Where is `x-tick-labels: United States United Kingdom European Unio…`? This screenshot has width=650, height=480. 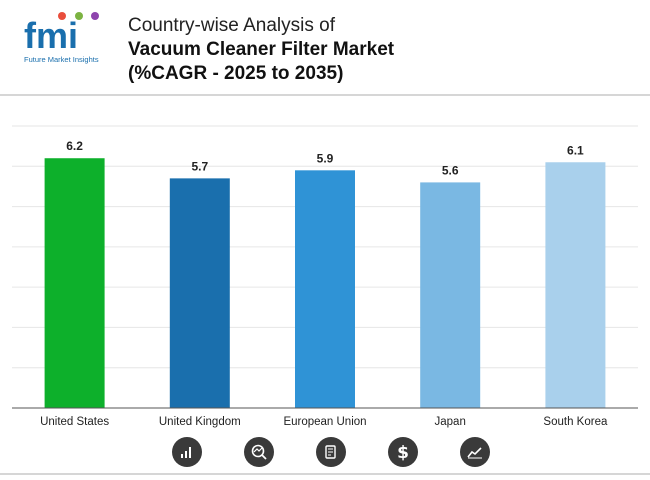
x-tick-labels: United States United Kingdom European Unio… is located at coordinates (324, 422).